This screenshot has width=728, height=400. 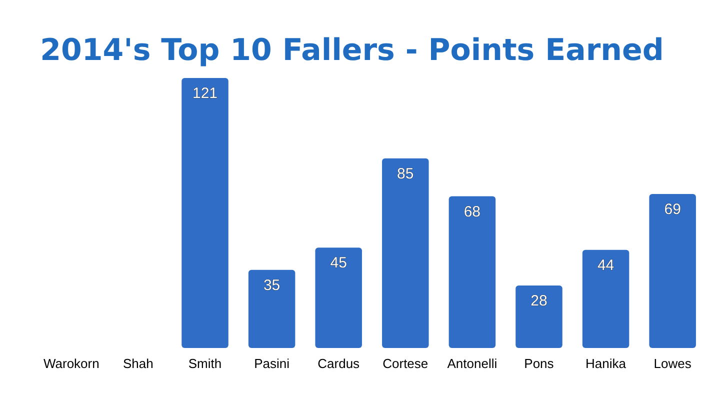 I want to click on x-tick-label: Smith, so click(x=205, y=363).